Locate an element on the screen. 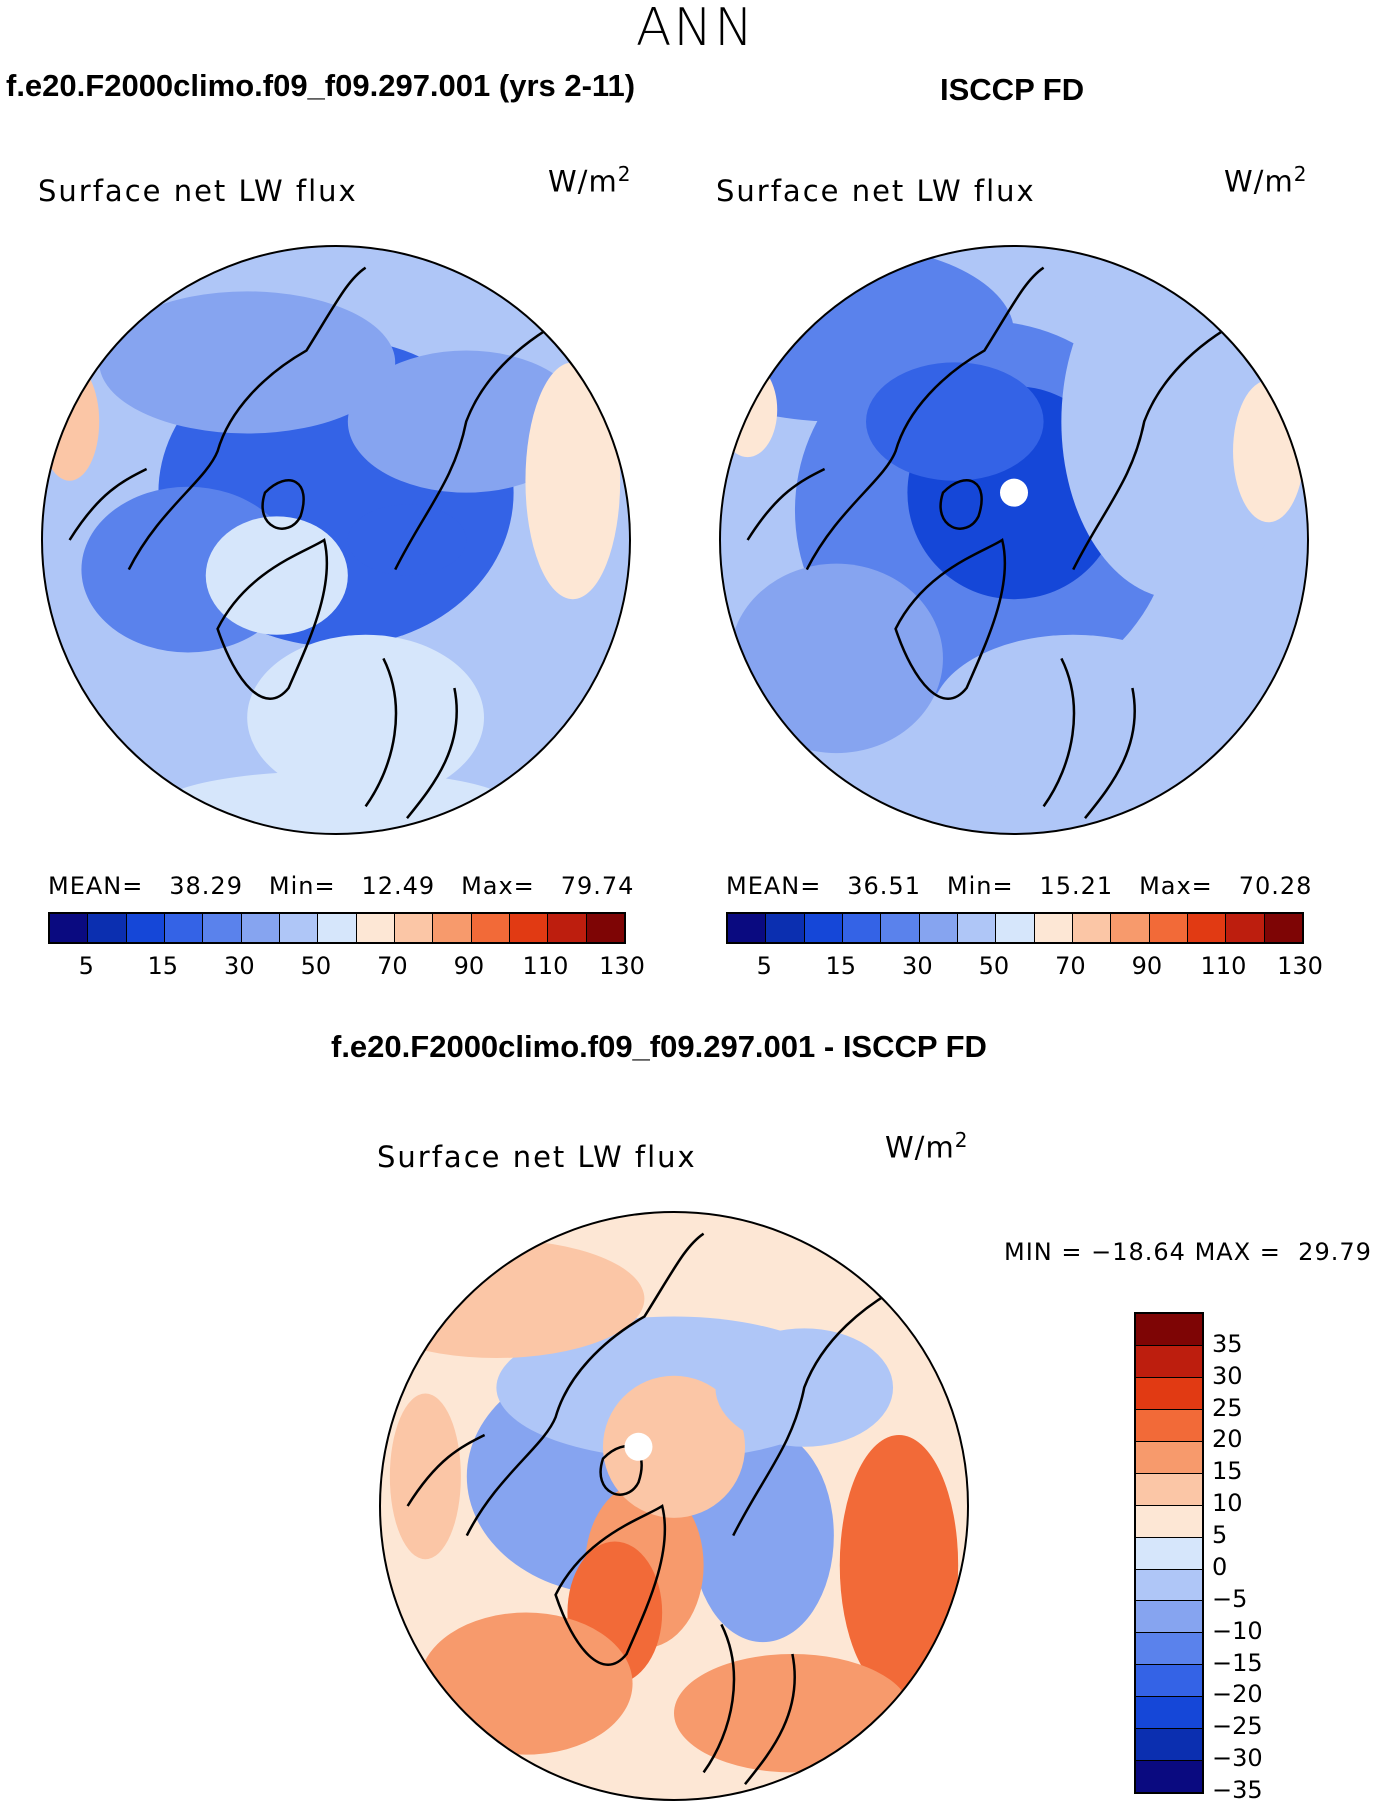 The image size is (1391, 1804). panel3-max-value: 29.79 is located at coordinates (1335, 1252).